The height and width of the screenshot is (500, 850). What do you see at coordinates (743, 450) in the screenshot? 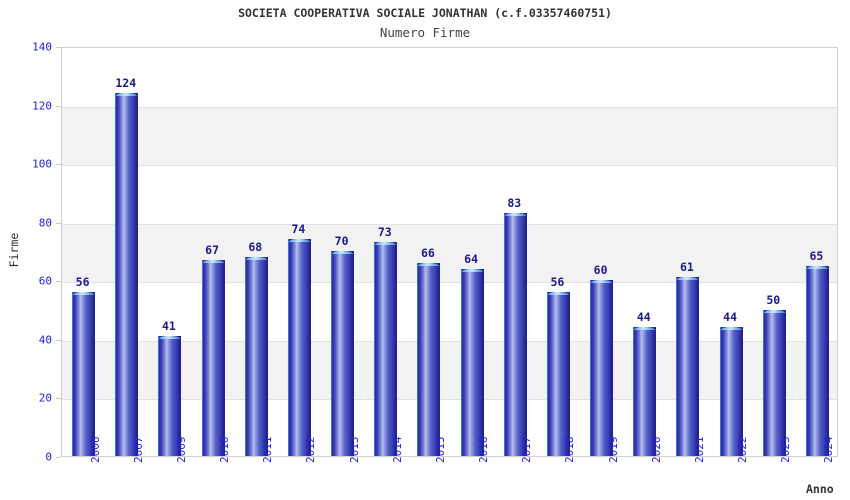
I see `x-tick-label: 2022` at bounding box center [743, 450].